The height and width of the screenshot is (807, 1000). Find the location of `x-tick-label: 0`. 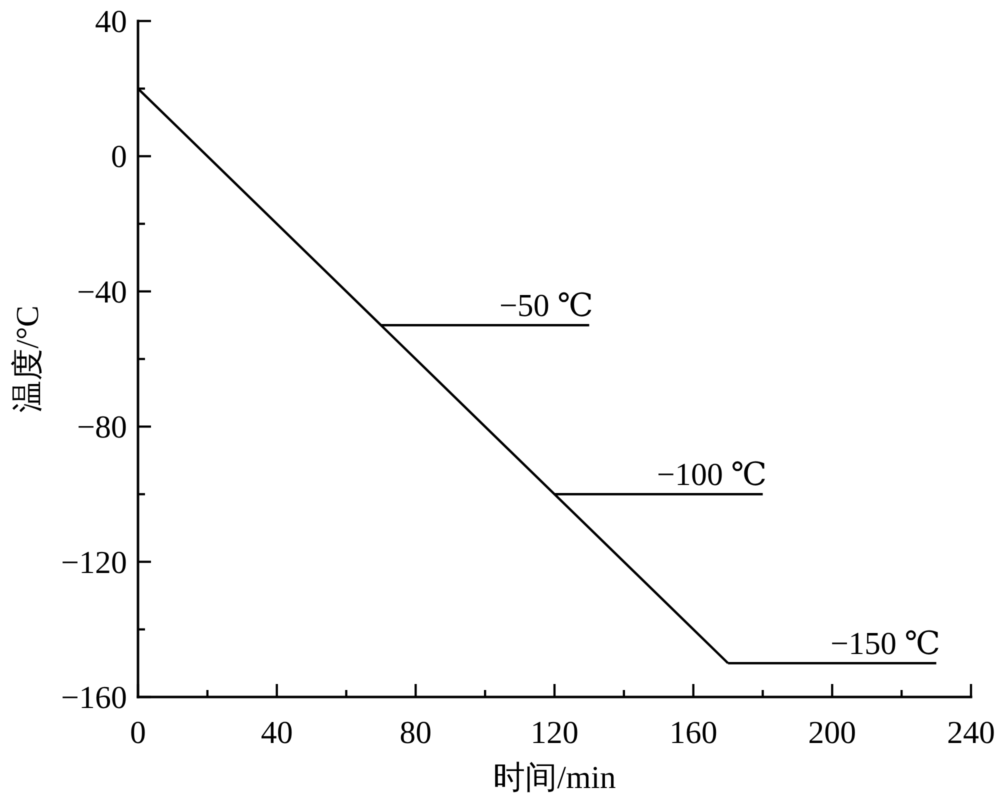

x-tick-label: 0 is located at coordinates (138, 732).